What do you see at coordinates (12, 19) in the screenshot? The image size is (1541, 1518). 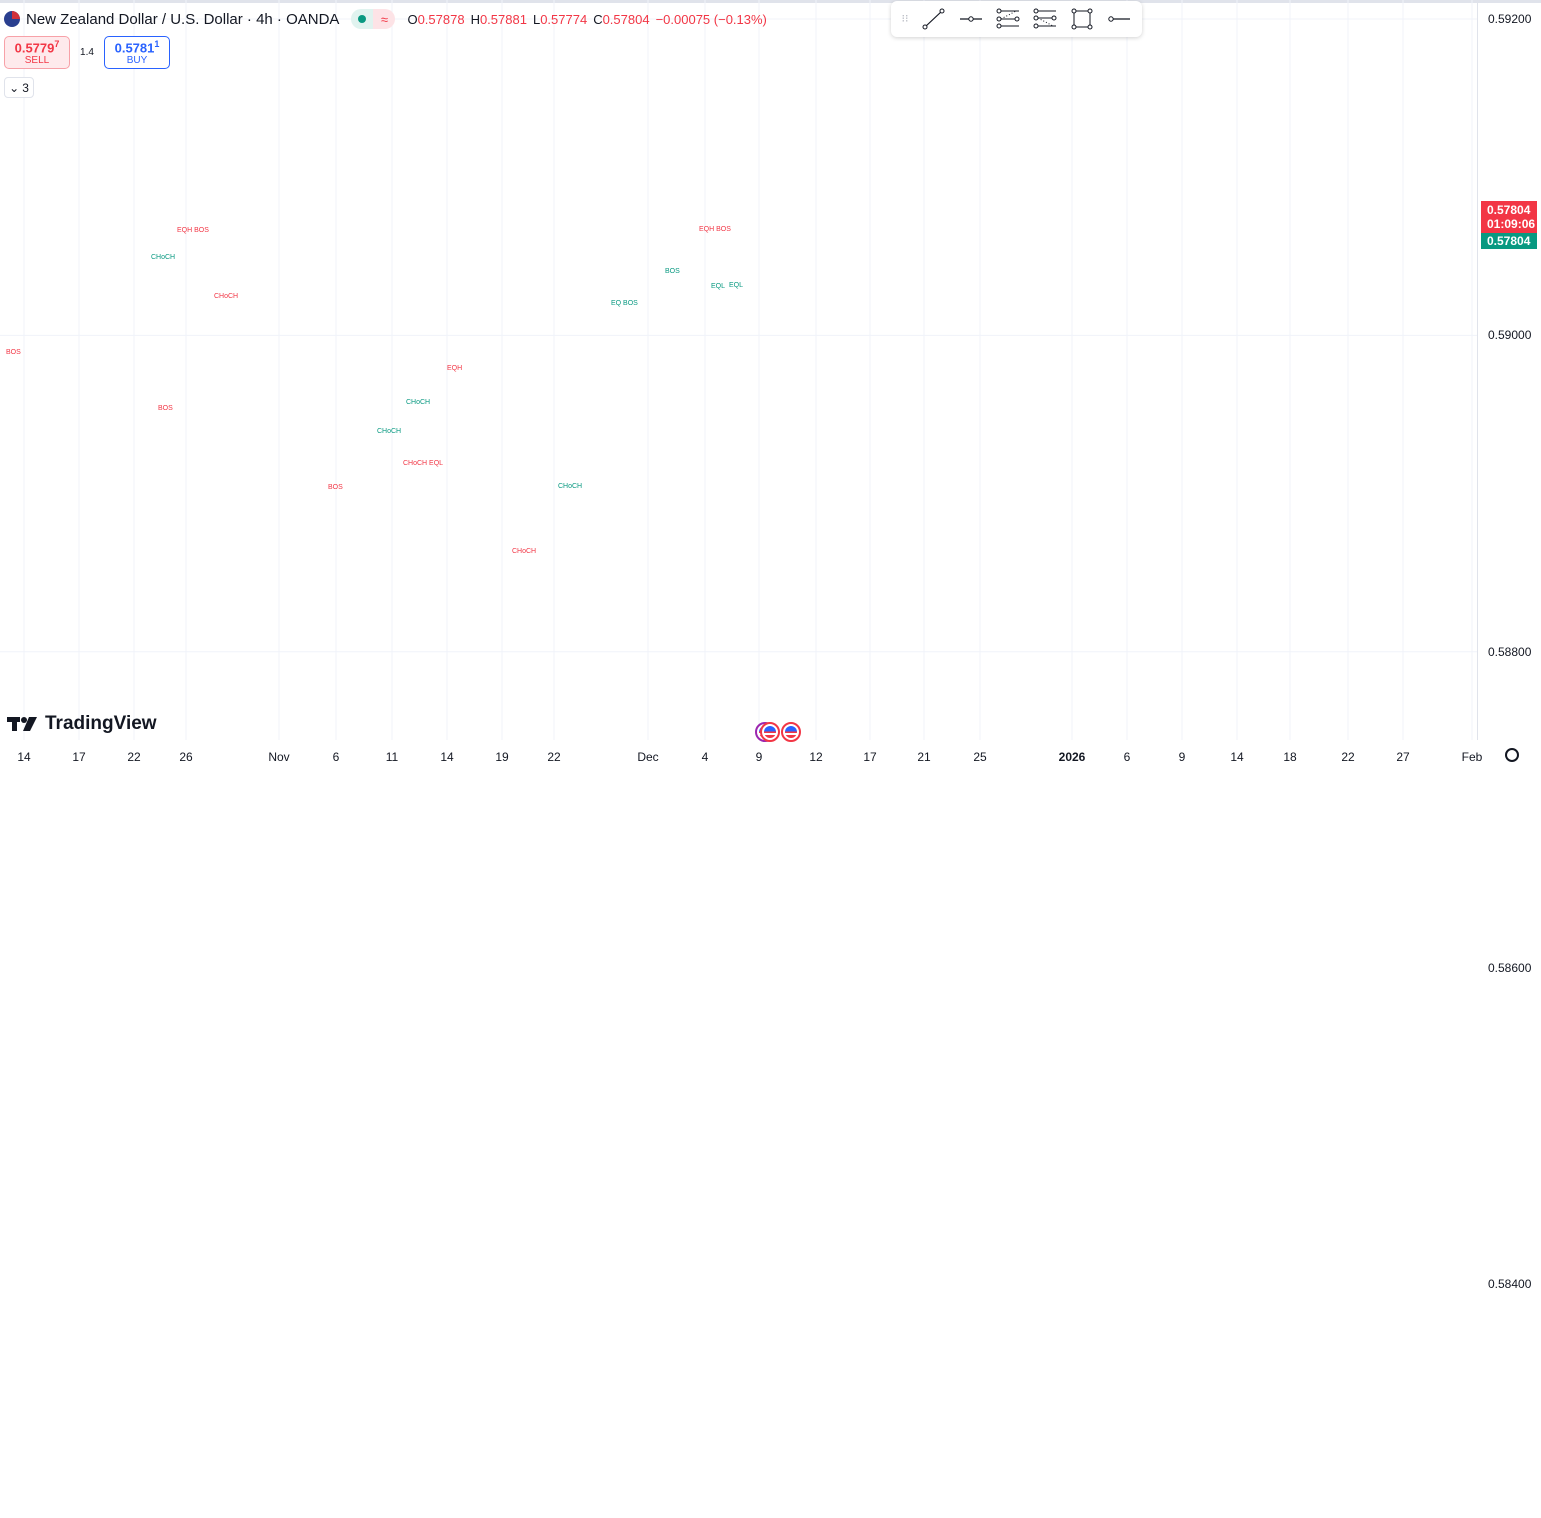 I see `nzd-usd-flag-icon` at bounding box center [12, 19].